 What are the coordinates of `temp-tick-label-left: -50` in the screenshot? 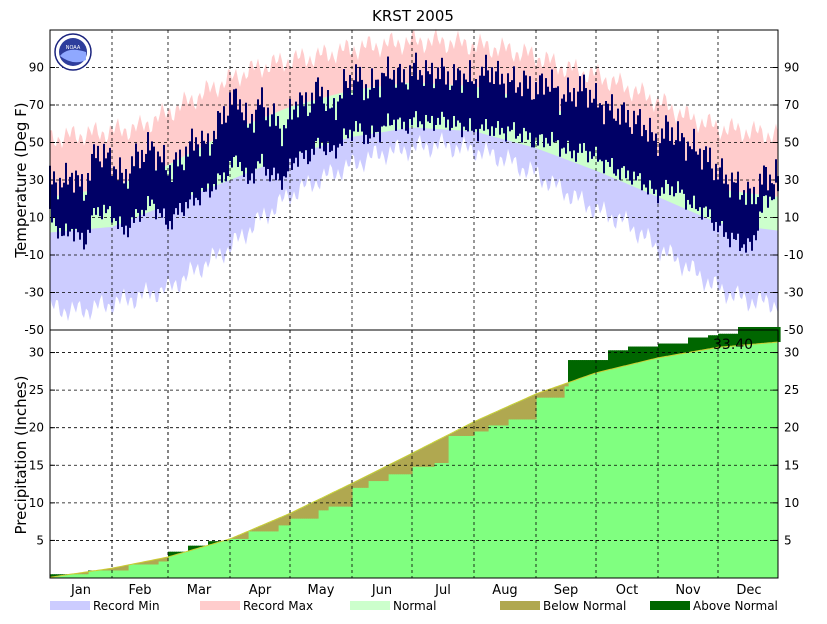 It's located at (34, 330).